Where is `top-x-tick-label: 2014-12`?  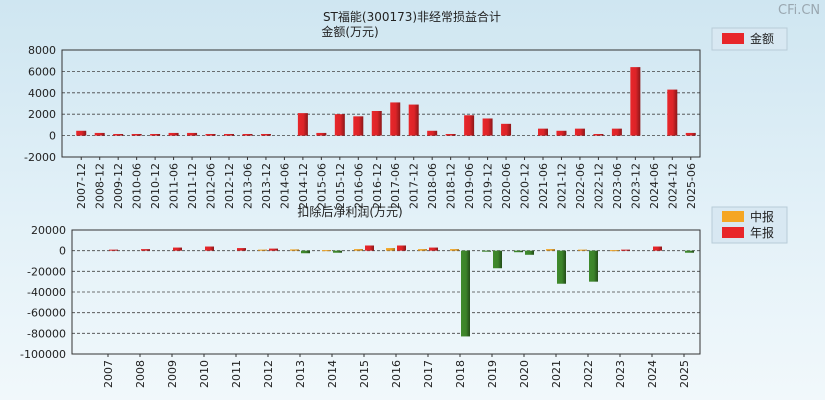 top-x-tick-label: 2014-12 is located at coordinates (303, 186).